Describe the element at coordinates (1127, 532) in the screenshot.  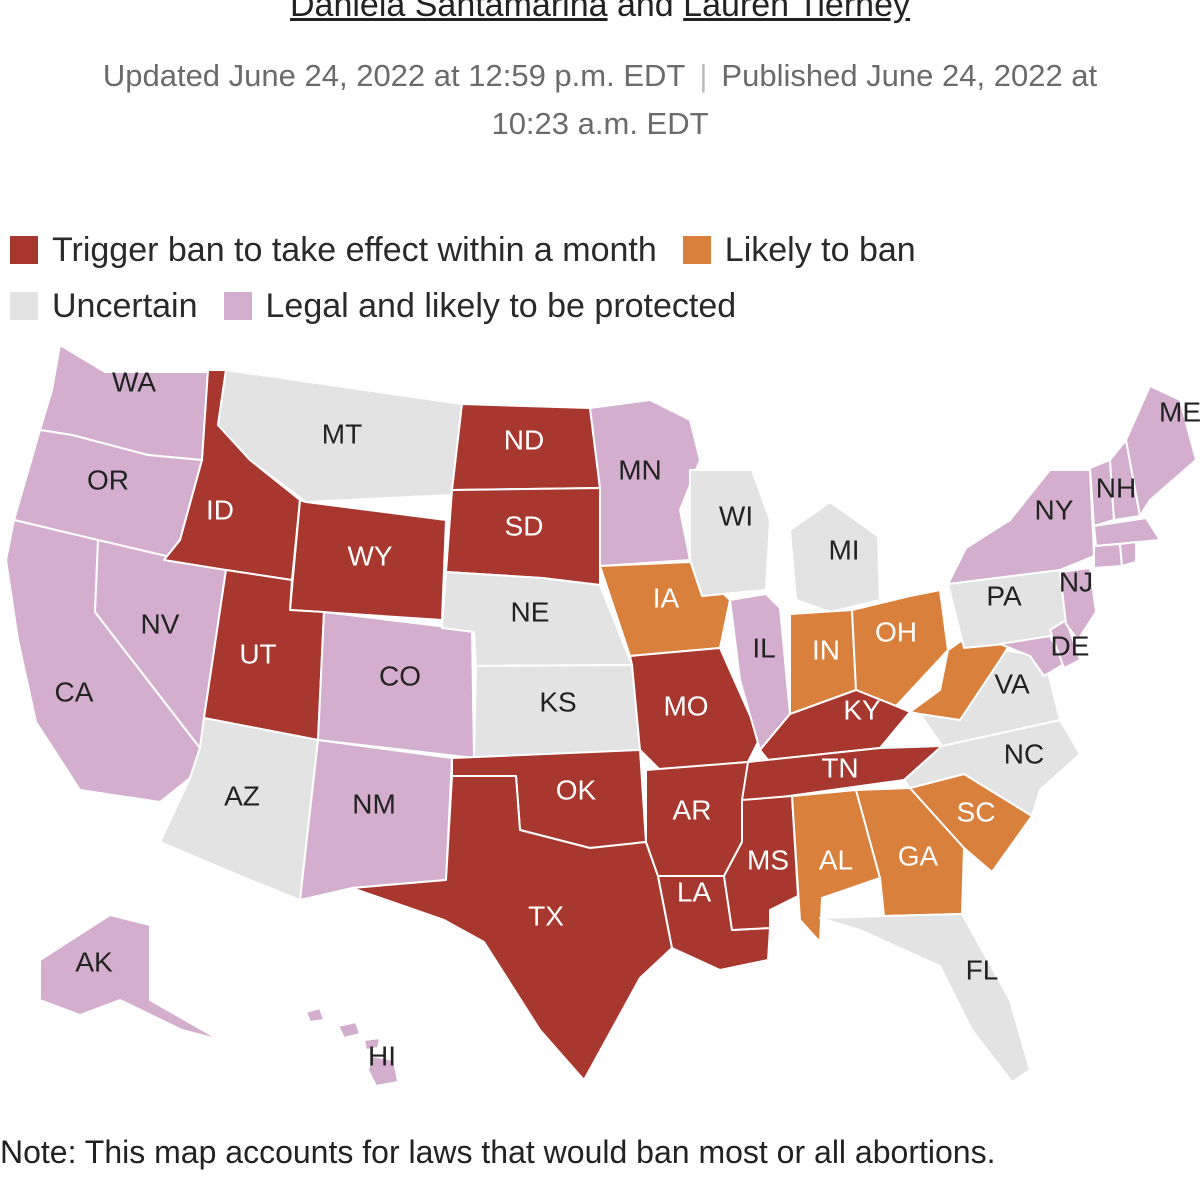
I see `state-MA` at that location.